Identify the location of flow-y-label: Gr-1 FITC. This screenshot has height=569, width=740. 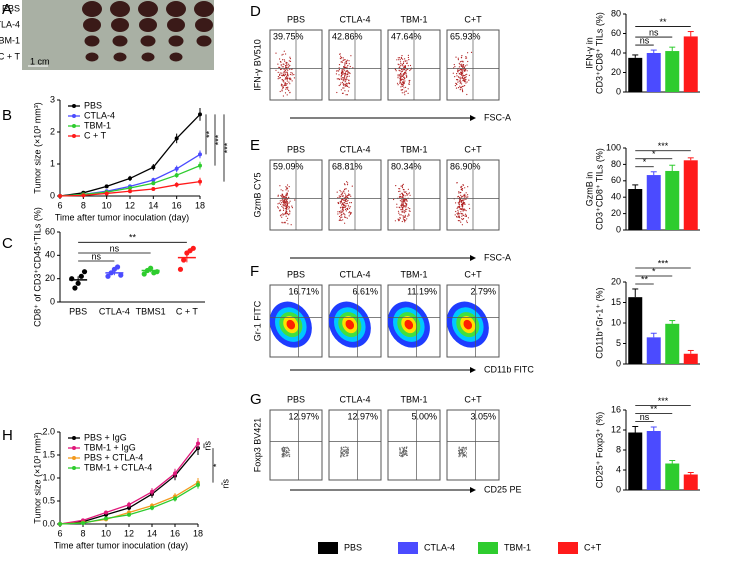
(257, 320).